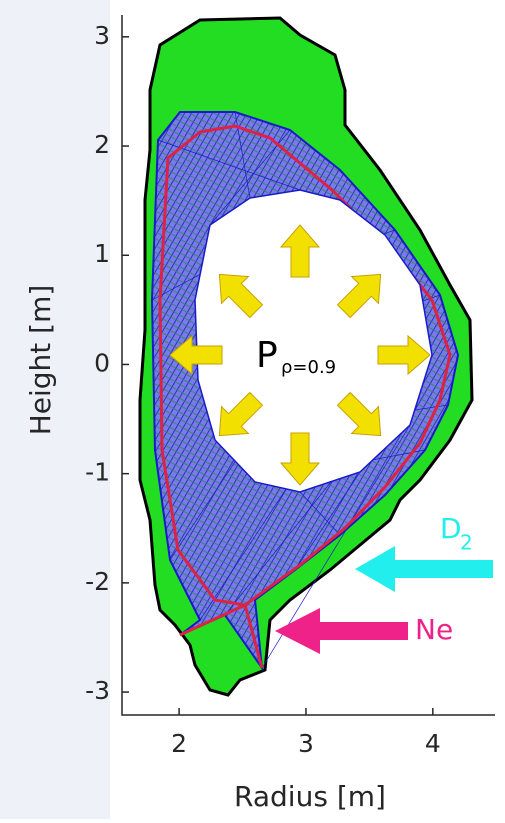 Image resolution: width=505 pixels, height=823 pixels. What do you see at coordinates (102, 362) in the screenshot?
I see `y-tick-label: 0` at bounding box center [102, 362].